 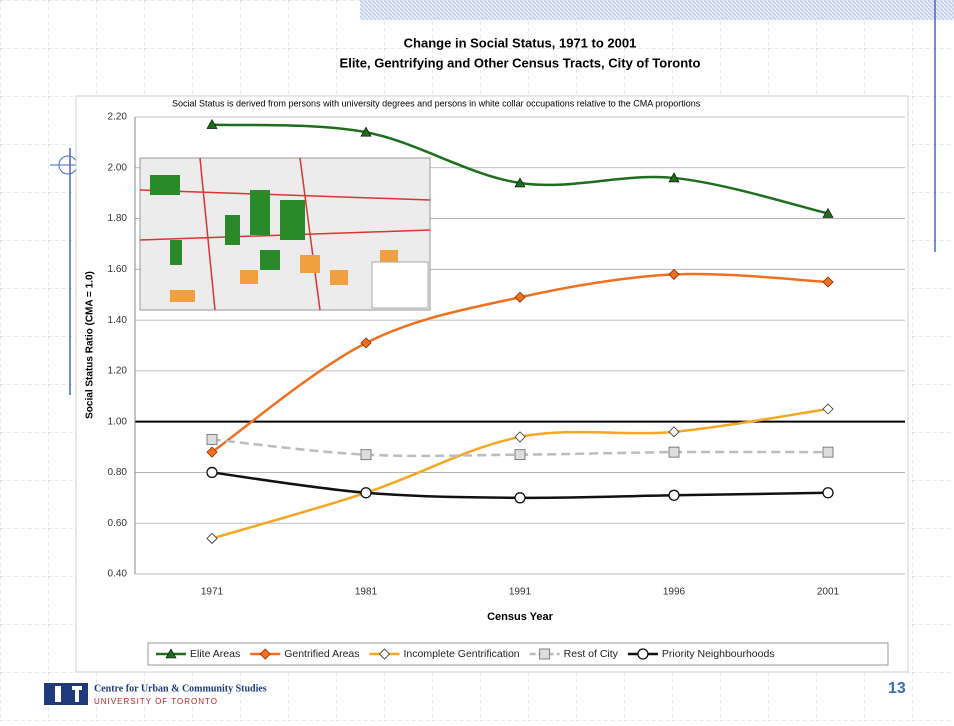 What do you see at coordinates (520, 42) in the screenshot?
I see `chart-title: Change in Social Status, 1971 to 2001` at bounding box center [520, 42].